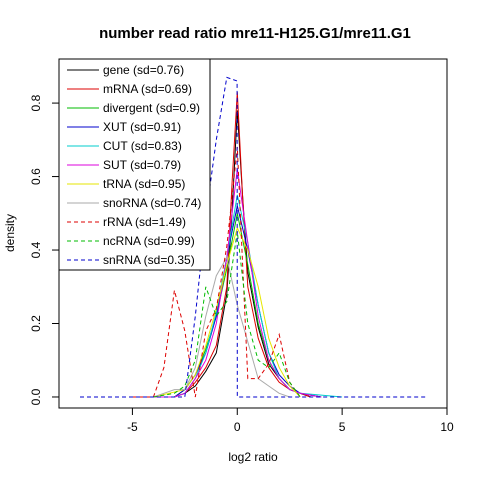 The height and width of the screenshot is (480, 480). What do you see at coordinates (253, 457) in the screenshot?
I see `x-axis-label: log2 ratio` at bounding box center [253, 457].